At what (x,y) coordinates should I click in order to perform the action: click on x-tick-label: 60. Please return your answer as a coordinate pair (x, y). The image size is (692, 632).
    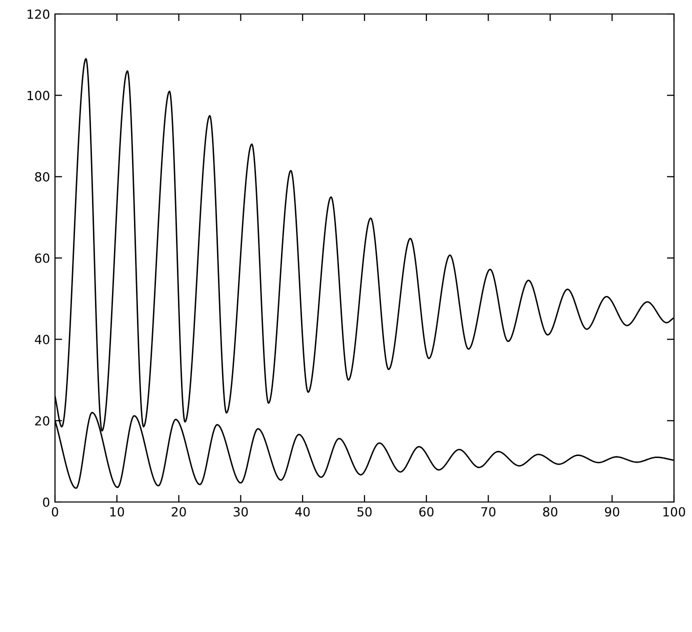
    Looking at the image, I should click on (426, 512).